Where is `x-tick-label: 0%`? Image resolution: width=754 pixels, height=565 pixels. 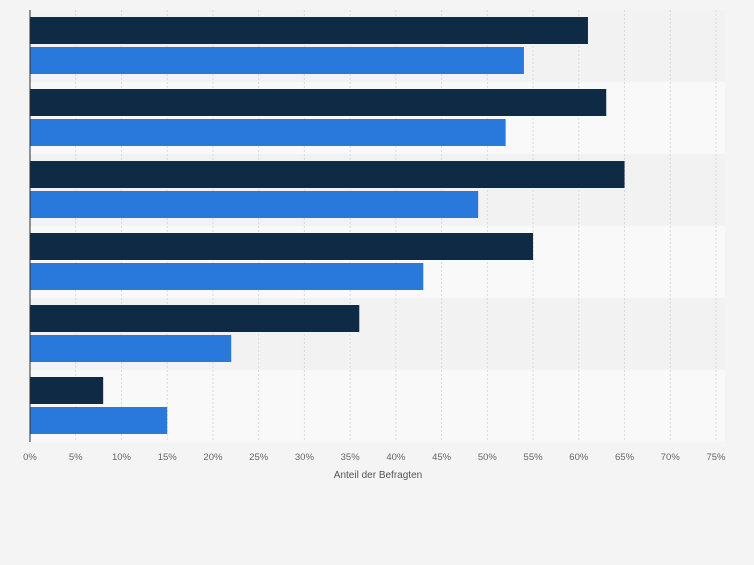 x-tick-label: 0% is located at coordinates (30, 457).